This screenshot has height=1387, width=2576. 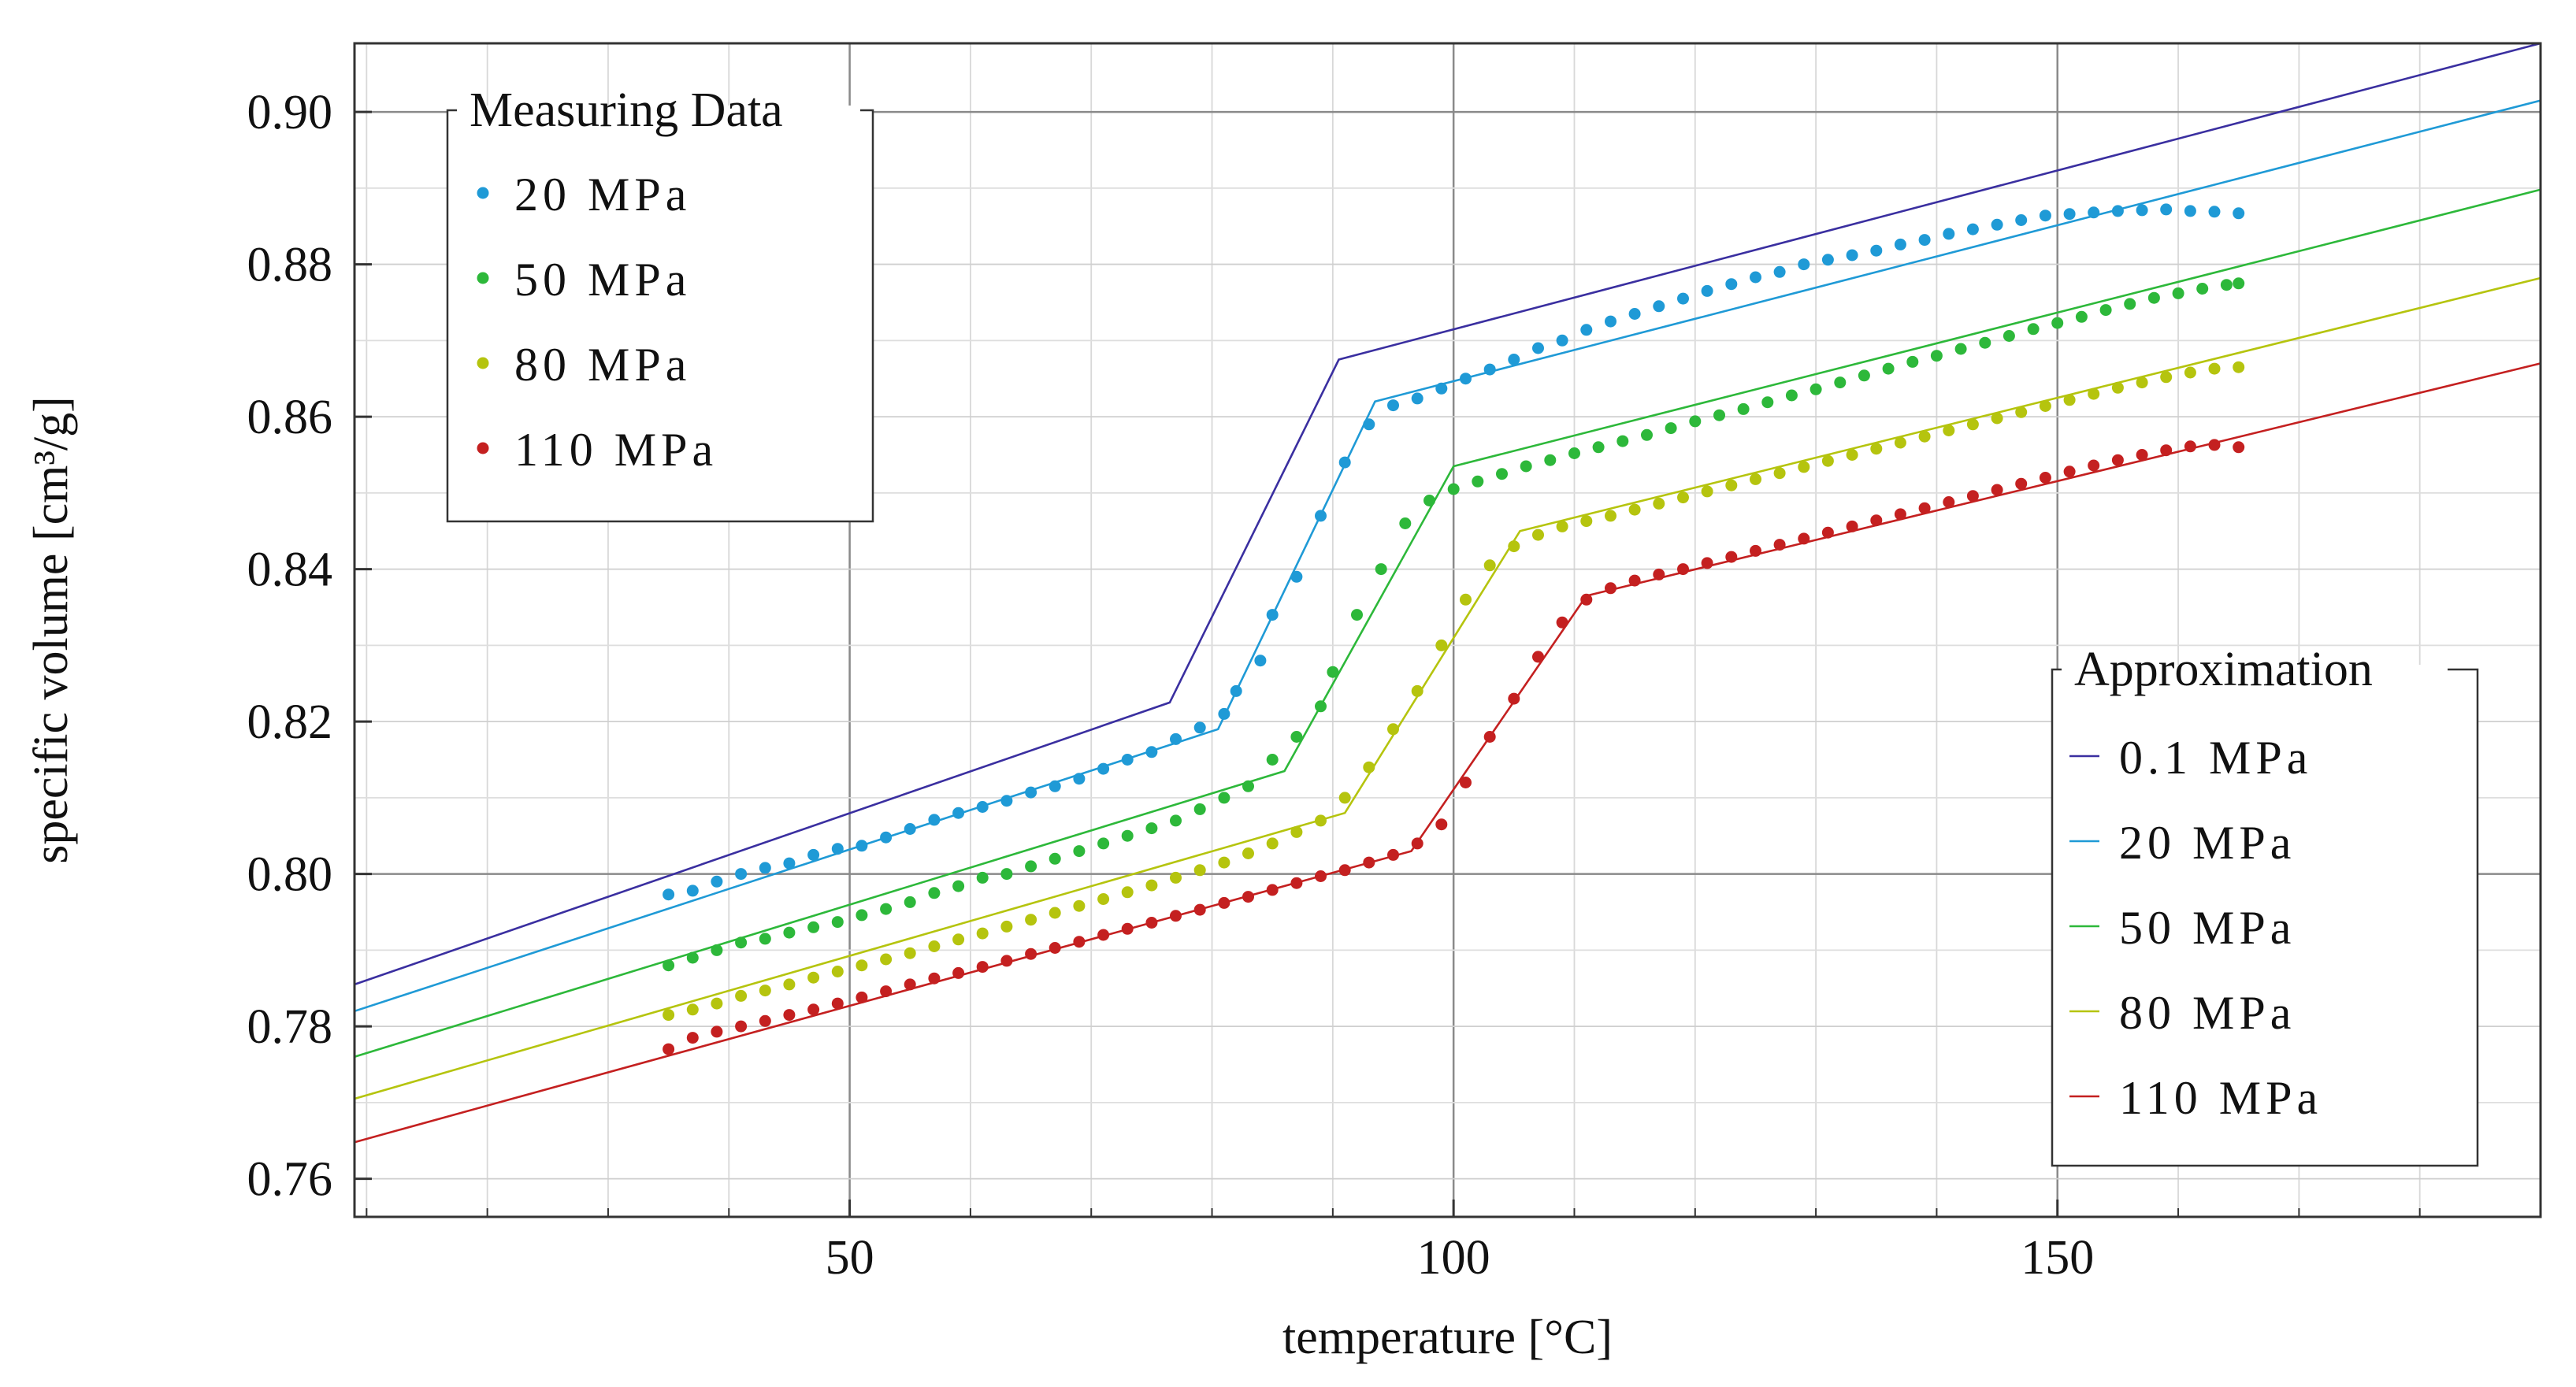 What do you see at coordinates (2207, 843) in the screenshot?
I see `legend-approximation-label: 20 MPa` at bounding box center [2207, 843].